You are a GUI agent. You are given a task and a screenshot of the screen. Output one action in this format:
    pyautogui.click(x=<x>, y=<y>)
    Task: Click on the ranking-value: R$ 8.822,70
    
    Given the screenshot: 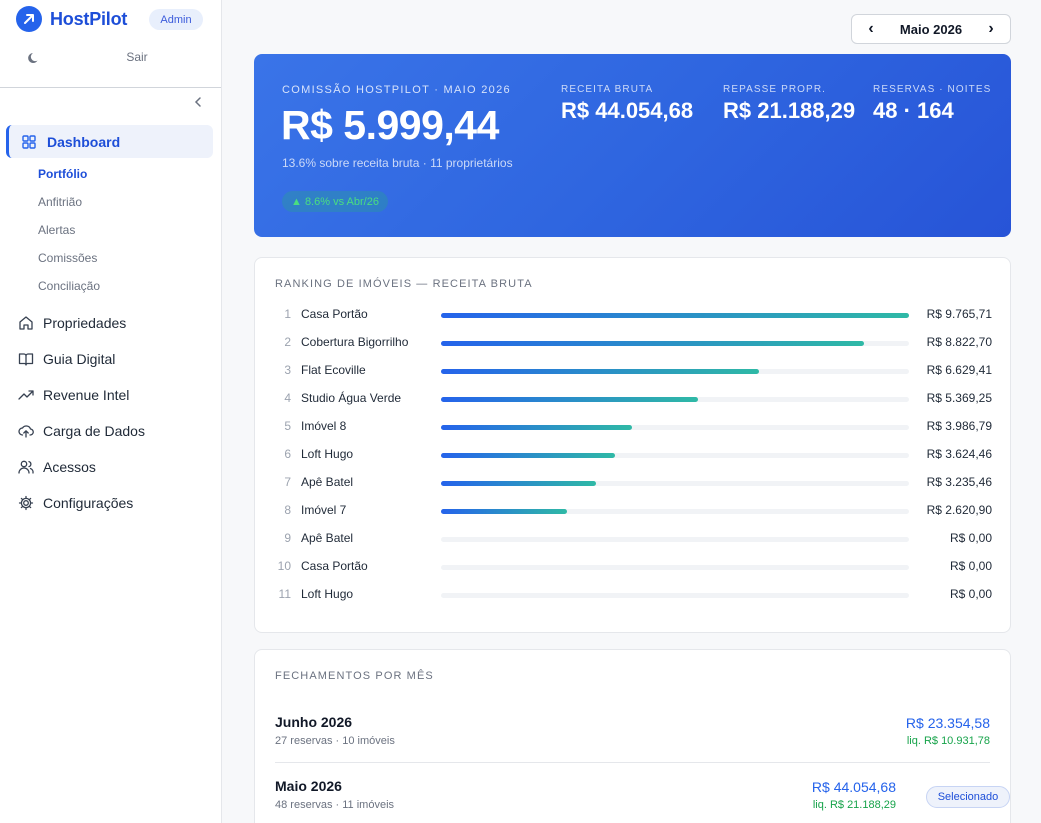 What is the action you would take?
    pyautogui.click(x=959, y=342)
    